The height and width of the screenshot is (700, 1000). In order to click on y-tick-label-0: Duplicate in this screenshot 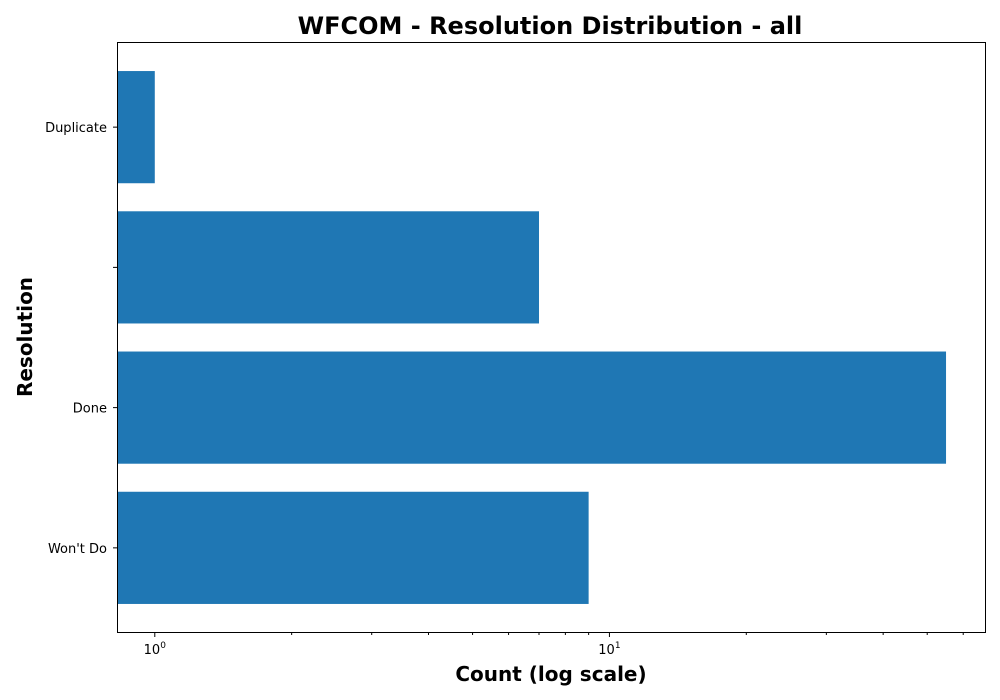, I will do `click(76, 128)`.